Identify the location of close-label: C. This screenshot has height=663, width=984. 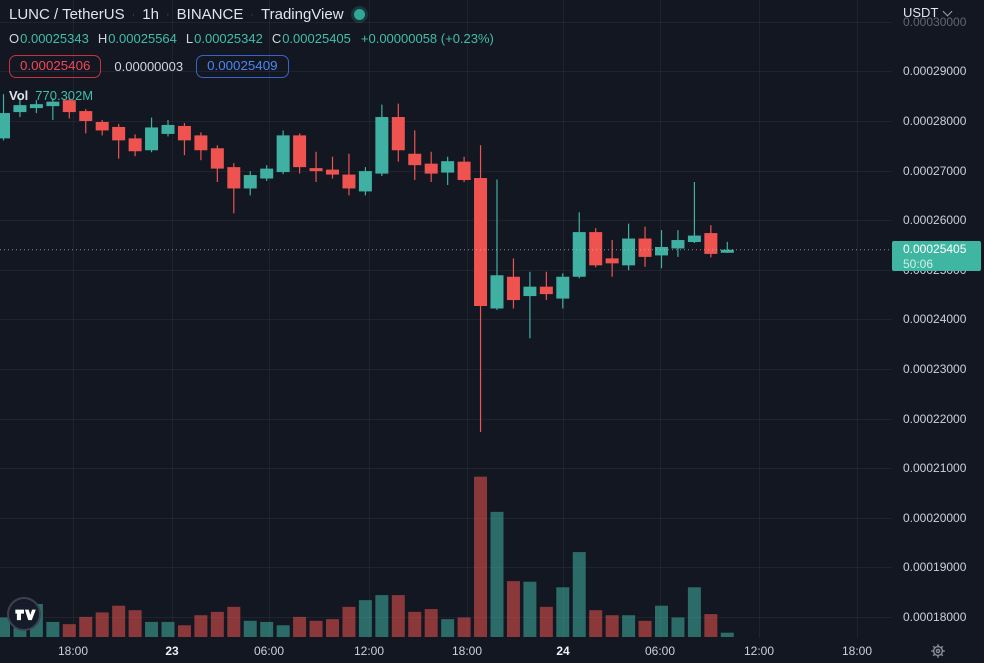
(276, 38).